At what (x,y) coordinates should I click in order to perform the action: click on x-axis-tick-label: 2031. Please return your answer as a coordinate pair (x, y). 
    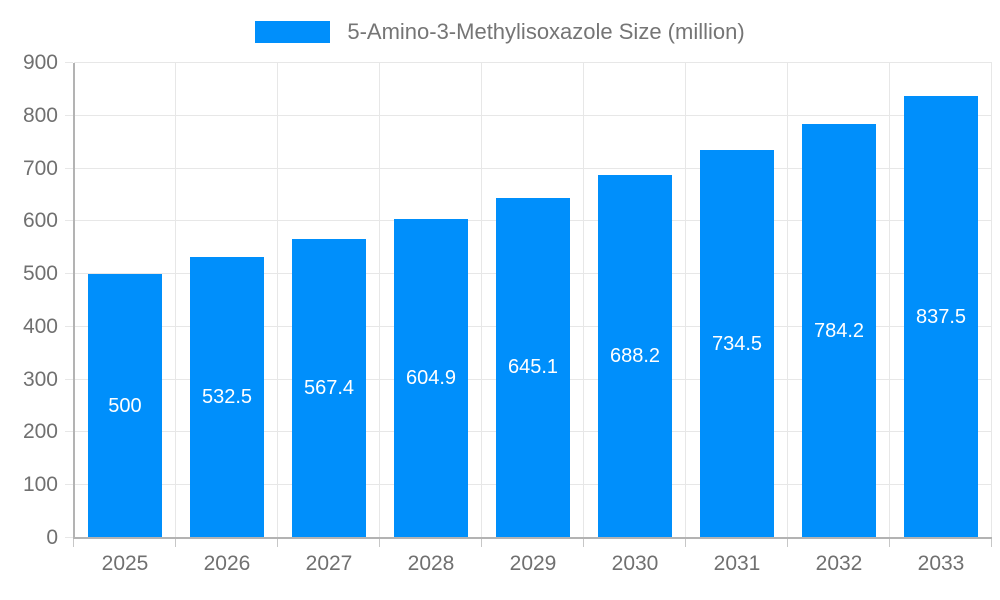
    Looking at the image, I should click on (737, 563).